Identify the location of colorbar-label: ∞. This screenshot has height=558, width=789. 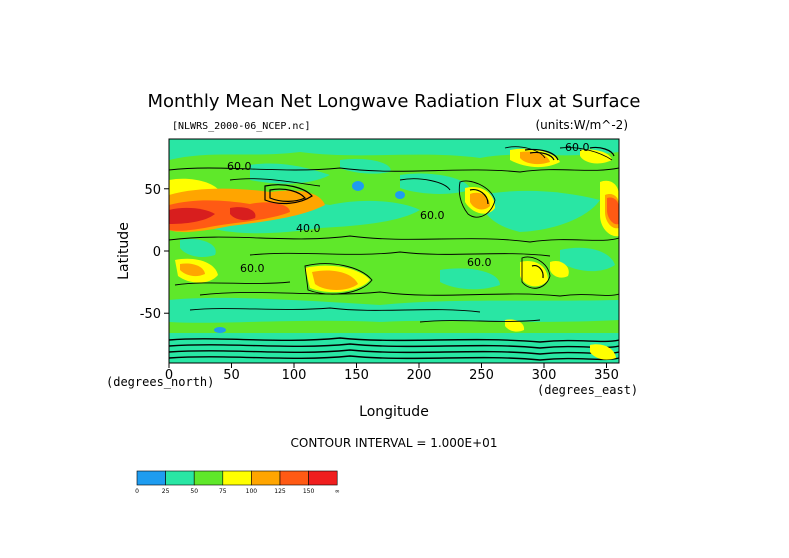
(337, 491).